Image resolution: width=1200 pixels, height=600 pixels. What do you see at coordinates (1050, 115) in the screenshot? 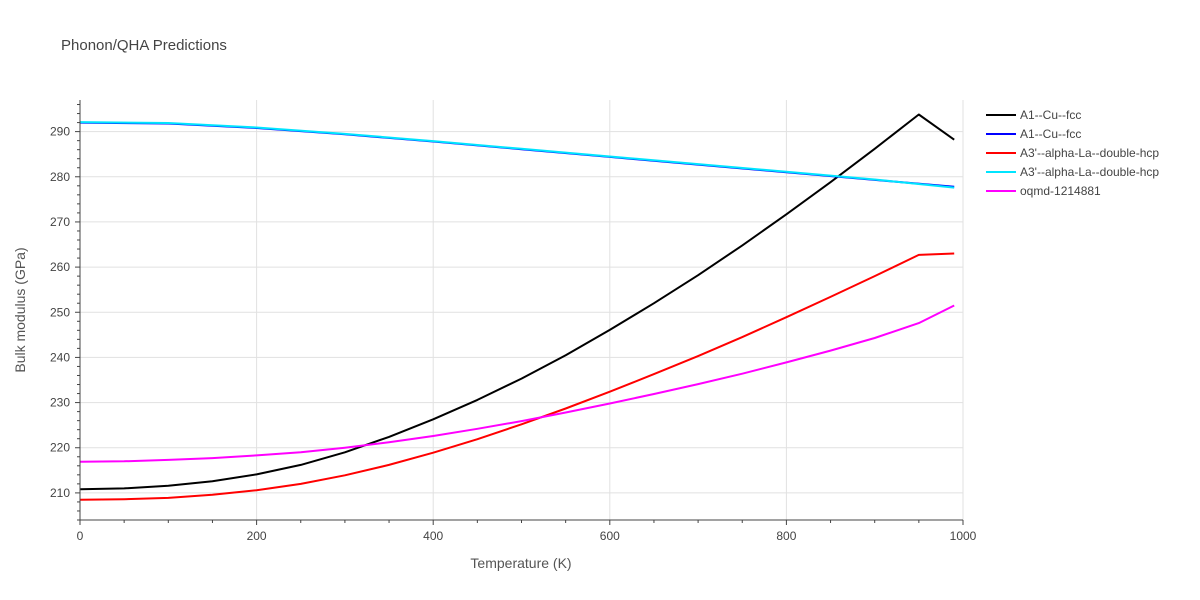
I see `legend-label-0: A1--Cu--fcc` at bounding box center [1050, 115].